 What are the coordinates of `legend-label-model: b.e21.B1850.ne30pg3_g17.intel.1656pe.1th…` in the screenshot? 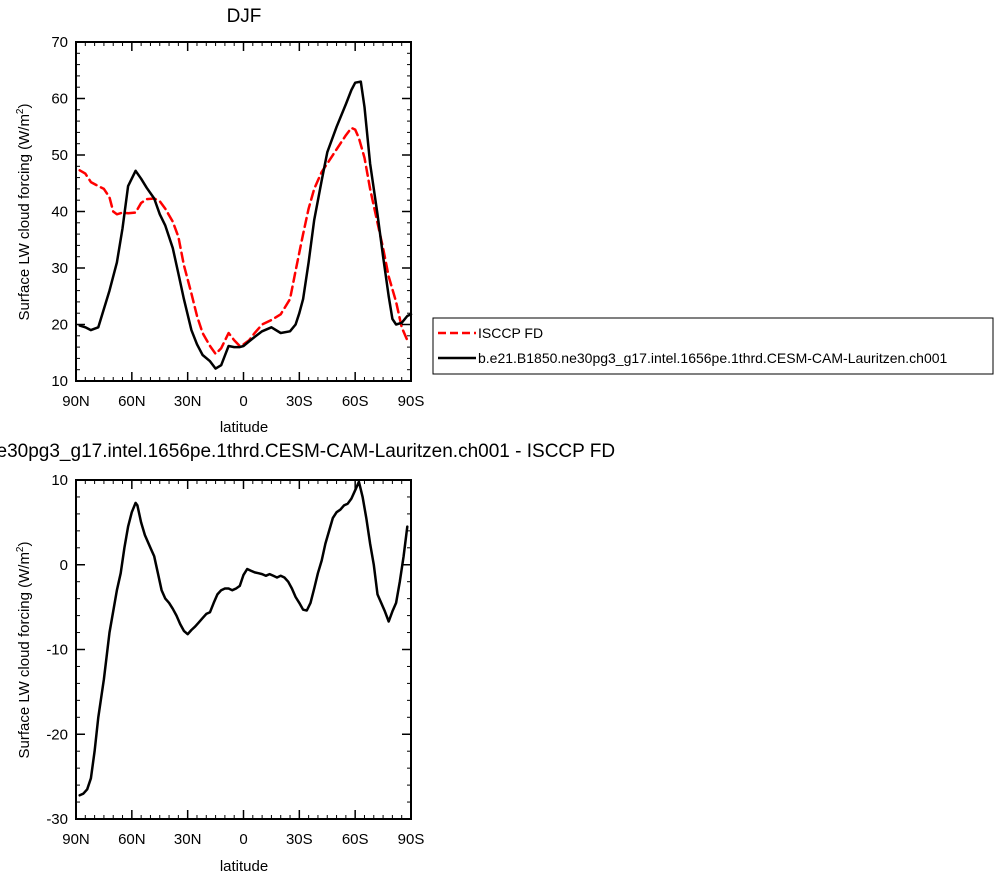 It's located at (713, 358).